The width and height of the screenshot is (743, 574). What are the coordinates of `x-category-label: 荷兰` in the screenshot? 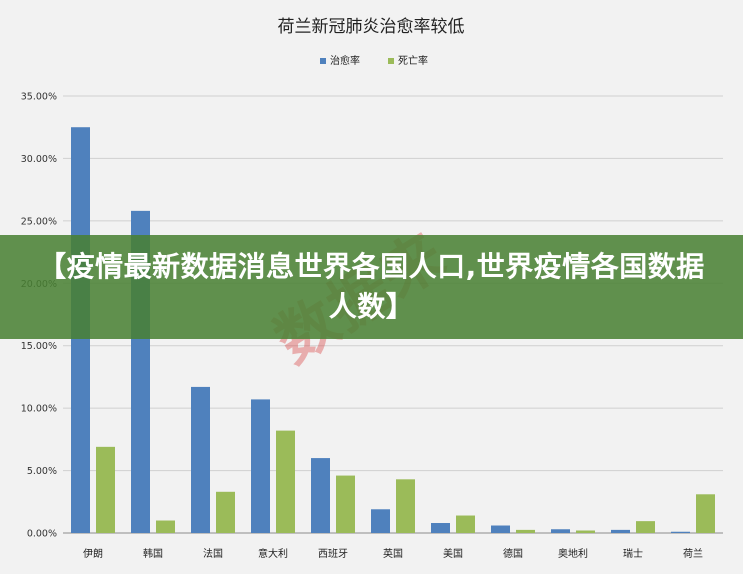 It's located at (693, 553).